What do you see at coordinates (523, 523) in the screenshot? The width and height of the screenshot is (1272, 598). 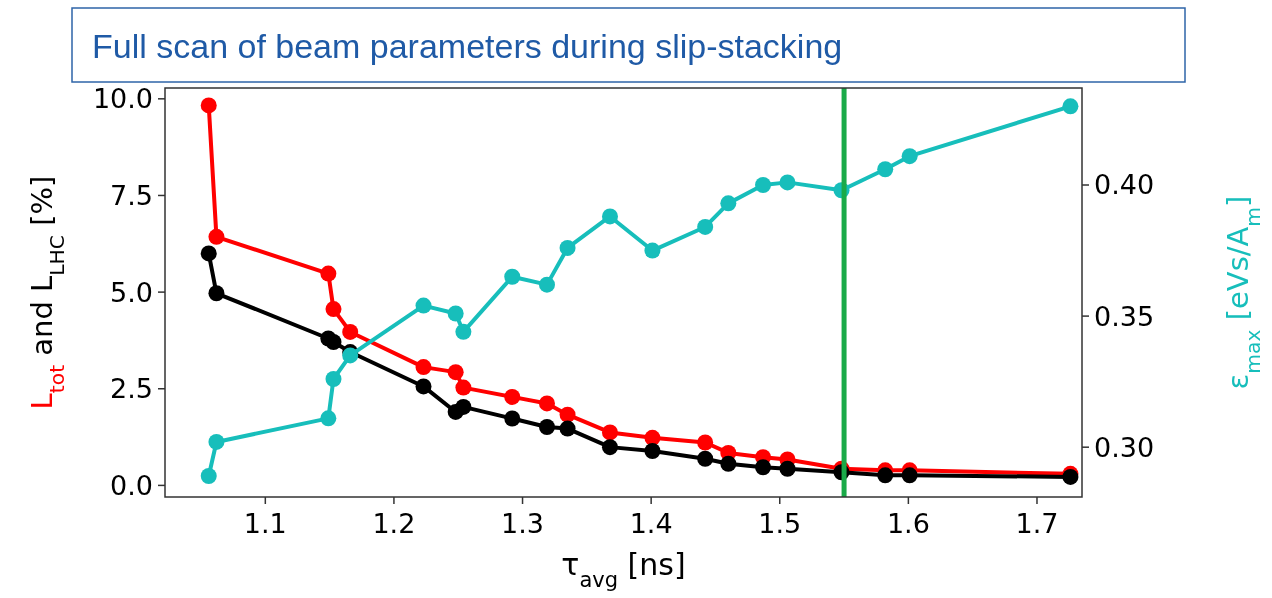 I see `x-tick-label: 1.3` at bounding box center [523, 523].